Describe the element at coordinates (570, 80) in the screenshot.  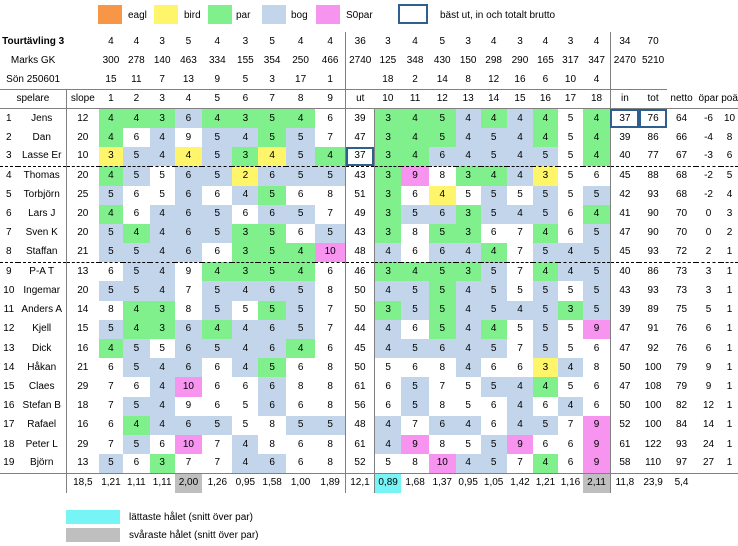
I see `hcp-cell: 10` at that location.